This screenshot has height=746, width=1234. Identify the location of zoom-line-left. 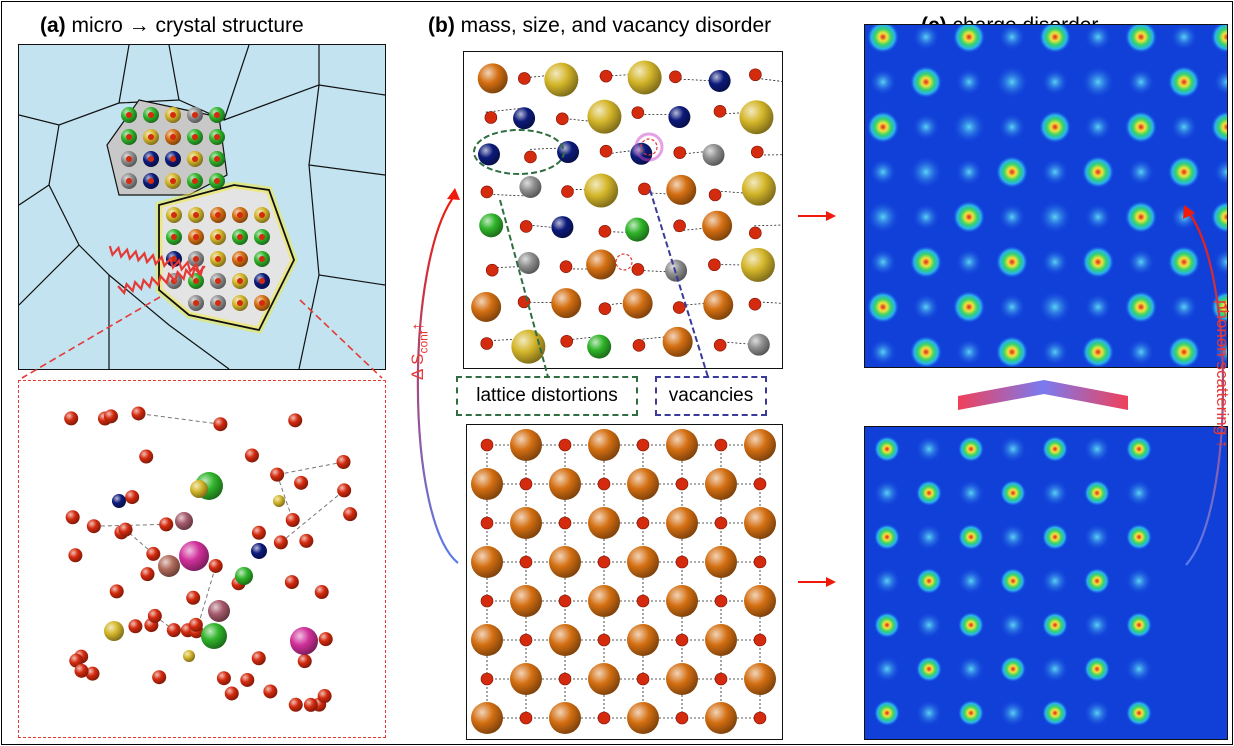
(91, 337).